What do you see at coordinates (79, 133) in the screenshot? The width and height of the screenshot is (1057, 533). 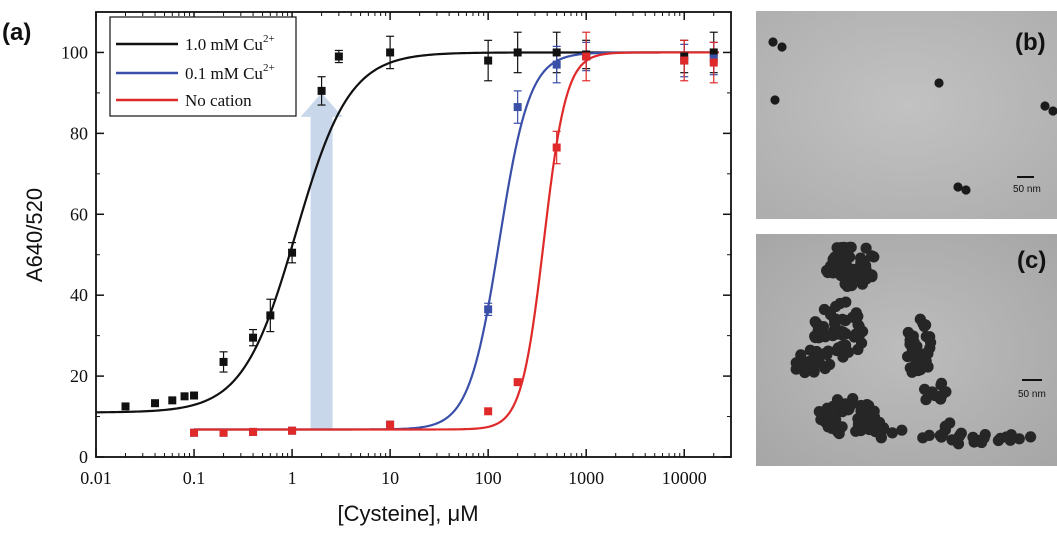 I see `y-tick-label: 80` at bounding box center [79, 133].